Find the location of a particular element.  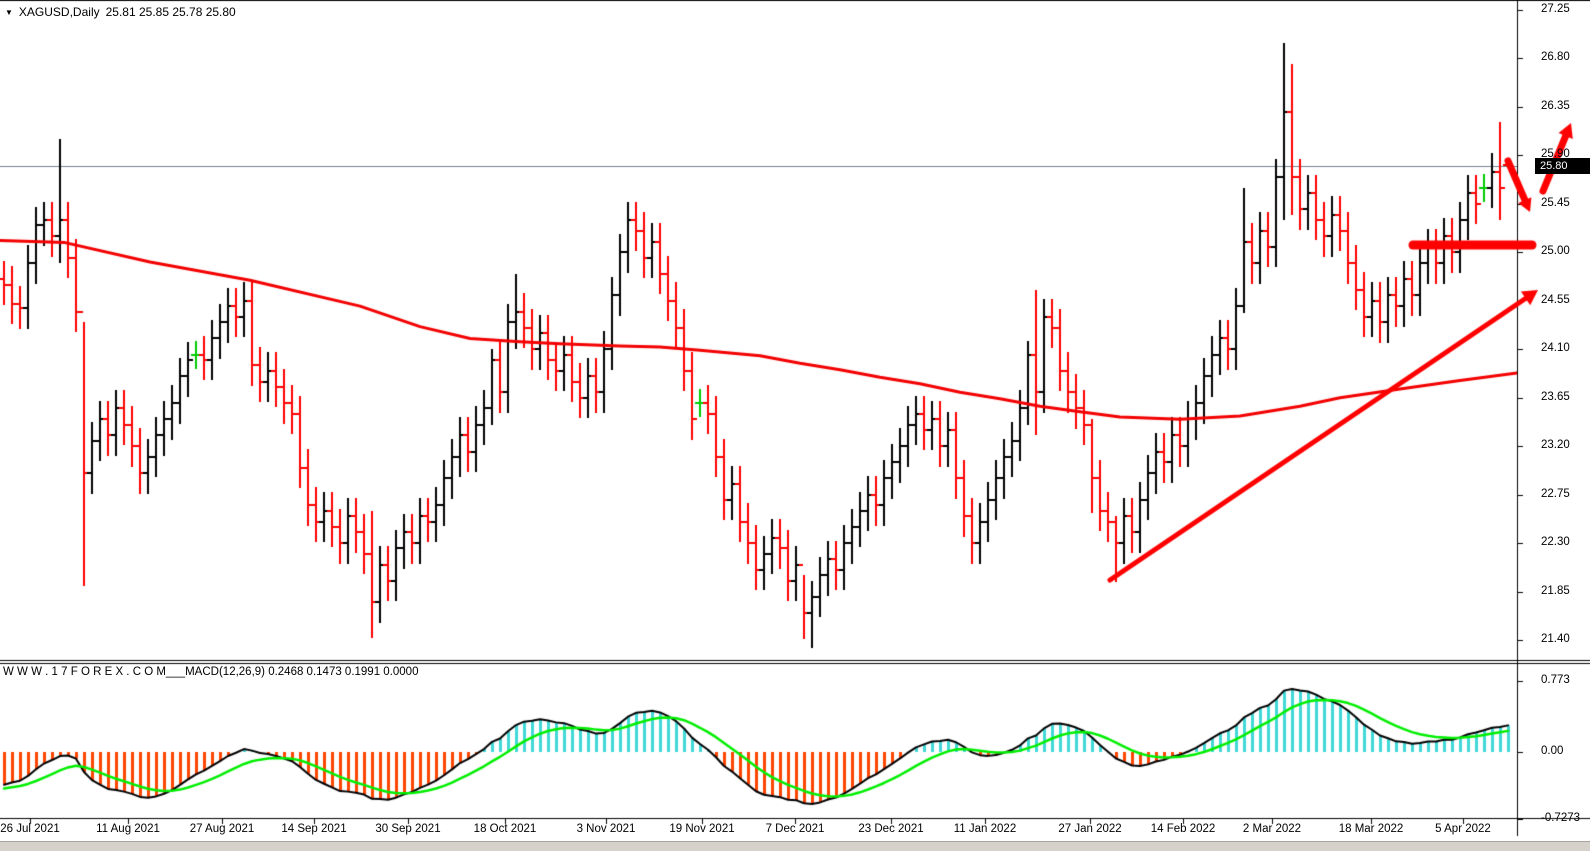

price-axis-label: 25.00 is located at coordinates (1555, 251).